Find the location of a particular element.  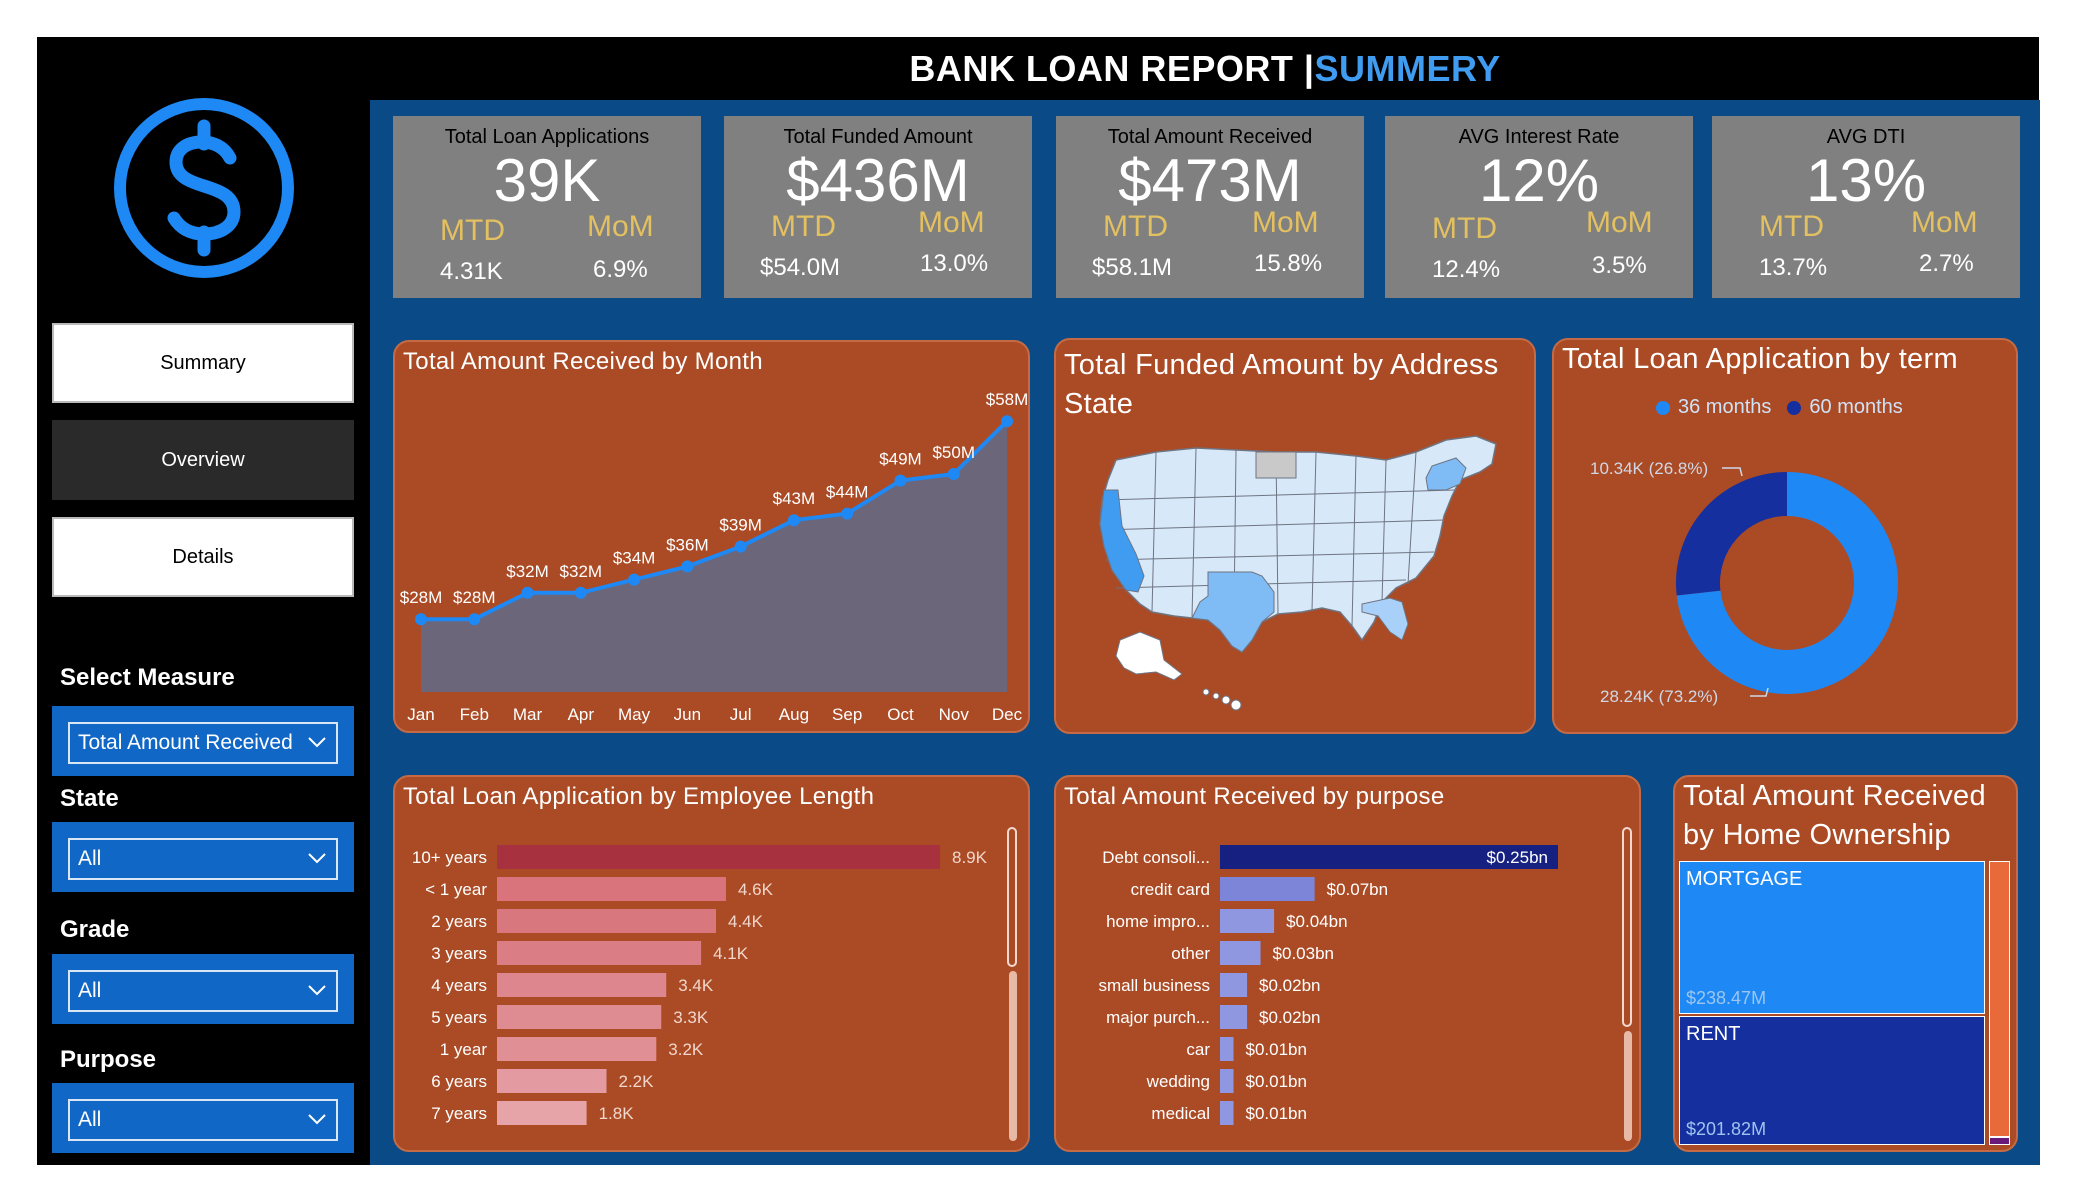

value-label: $0.04bn is located at coordinates (1316, 921).